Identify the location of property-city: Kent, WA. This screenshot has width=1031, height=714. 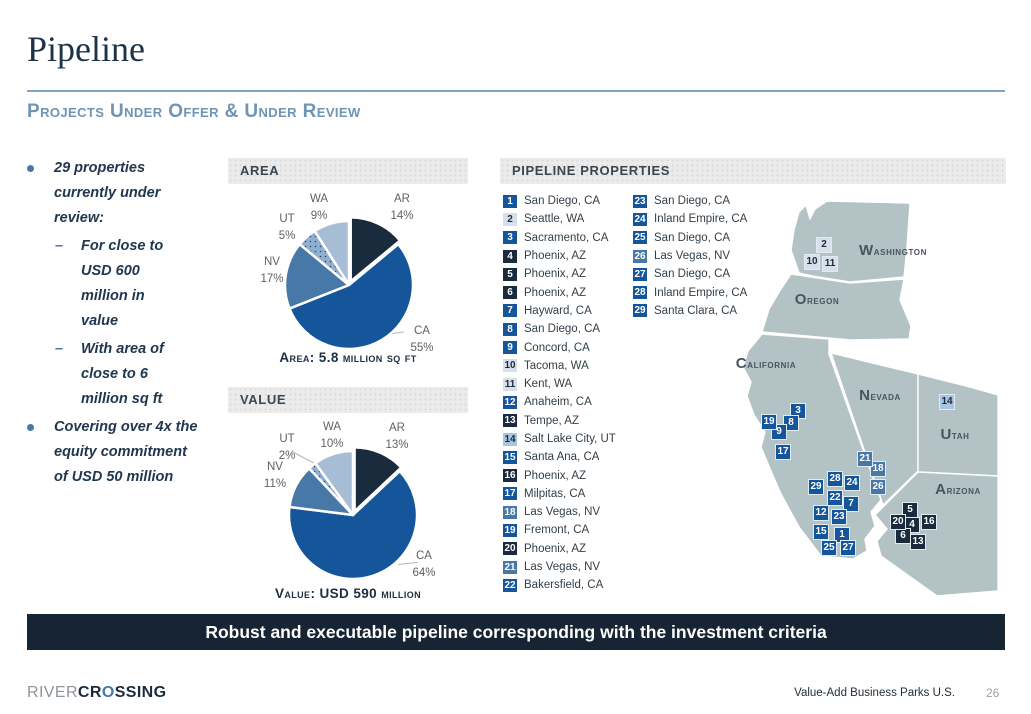
(548, 384).